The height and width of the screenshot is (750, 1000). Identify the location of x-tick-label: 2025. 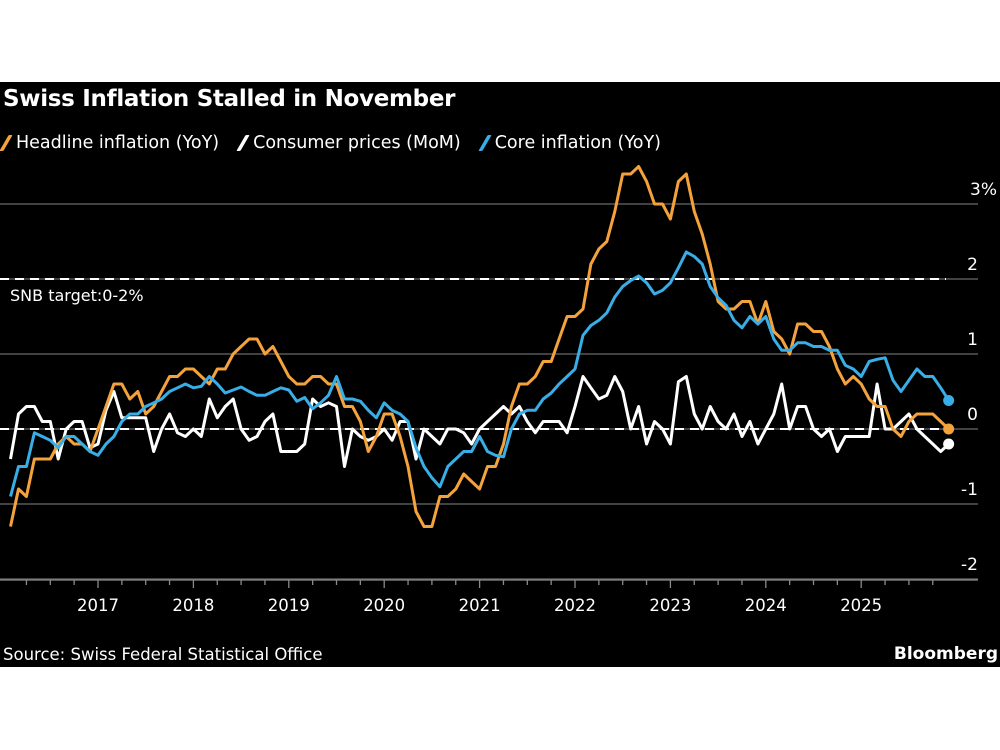
(861, 605).